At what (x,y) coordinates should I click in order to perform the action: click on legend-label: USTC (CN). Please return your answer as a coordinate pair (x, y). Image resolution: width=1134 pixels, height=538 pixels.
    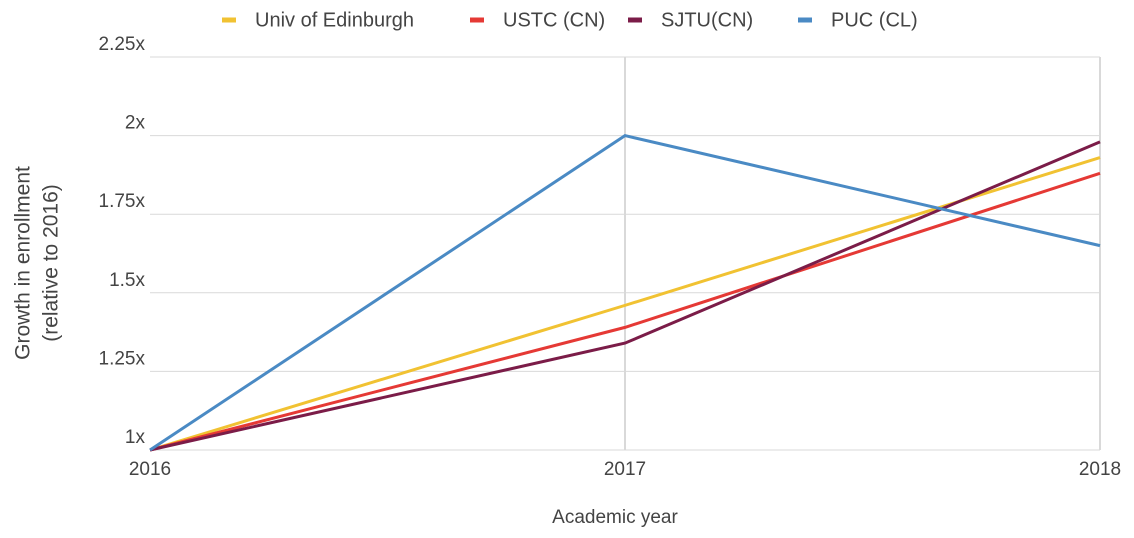
    Looking at the image, I should click on (554, 20).